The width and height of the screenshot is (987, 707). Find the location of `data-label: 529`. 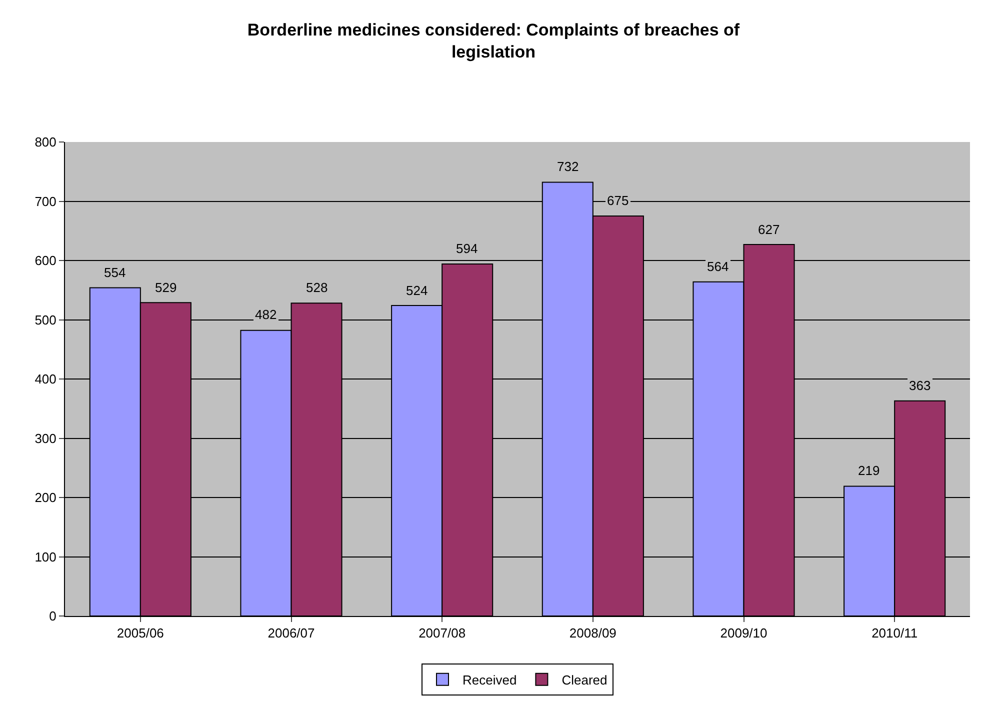

data-label: 529 is located at coordinates (166, 287).